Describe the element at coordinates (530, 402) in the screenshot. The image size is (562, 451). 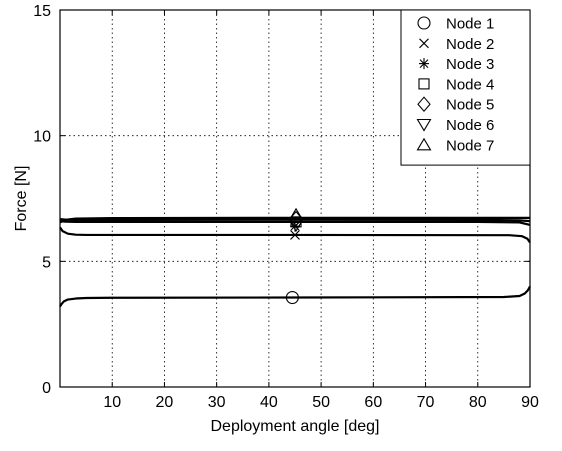
I see `x-tick-label: 90` at that location.